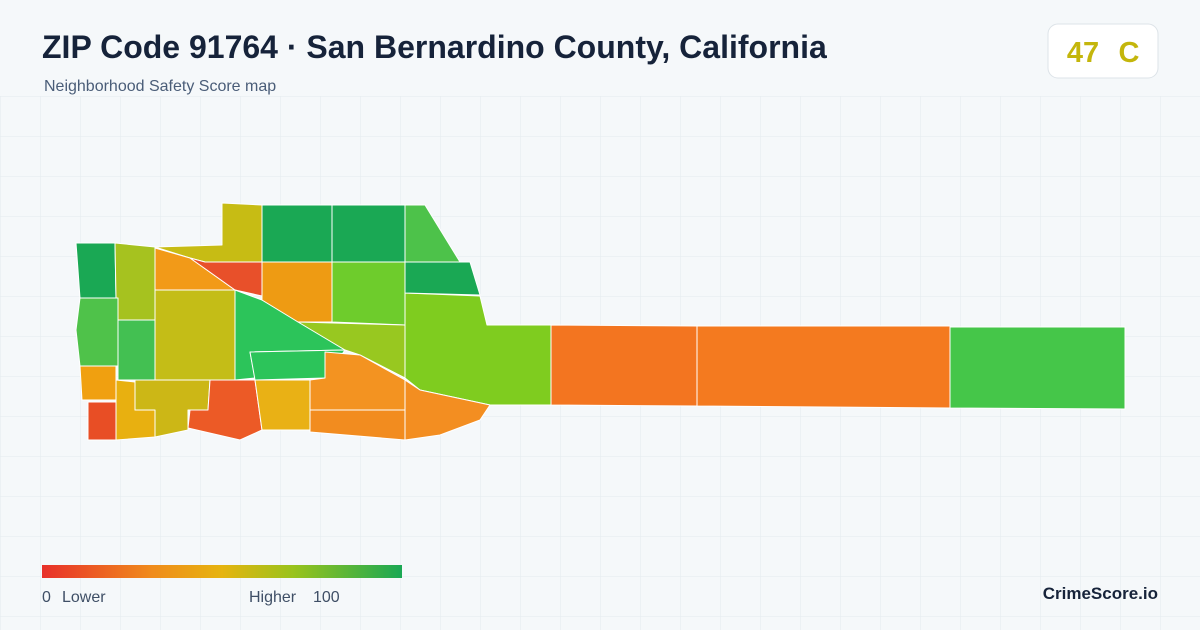 This screenshot has height=630, width=1200. What do you see at coordinates (1083, 53) in the screenshot?
I see `score-value: 47` at bounding box center [1083, 53].